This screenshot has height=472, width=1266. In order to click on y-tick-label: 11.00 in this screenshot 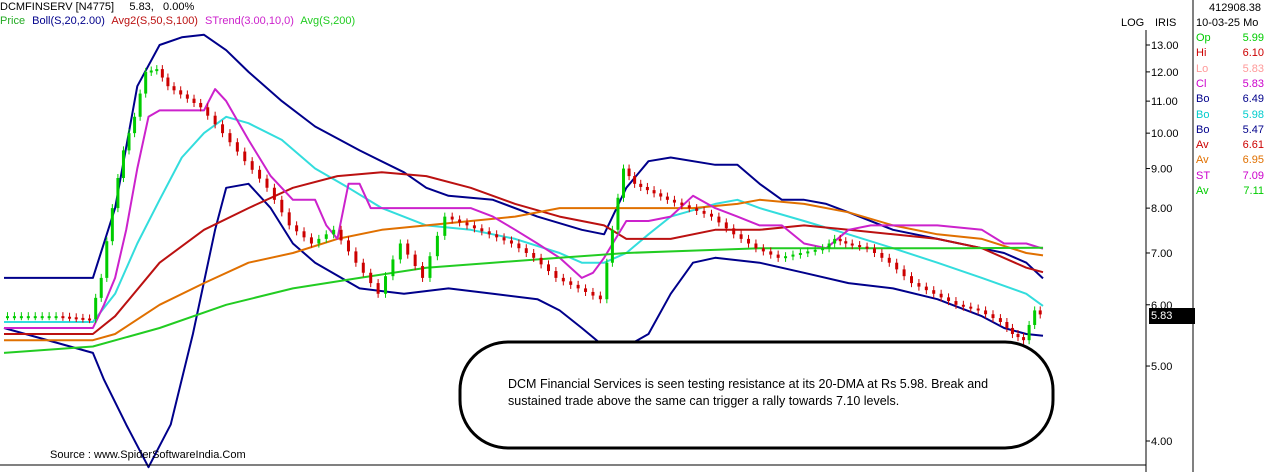, I will do `click(1164, 102)`.